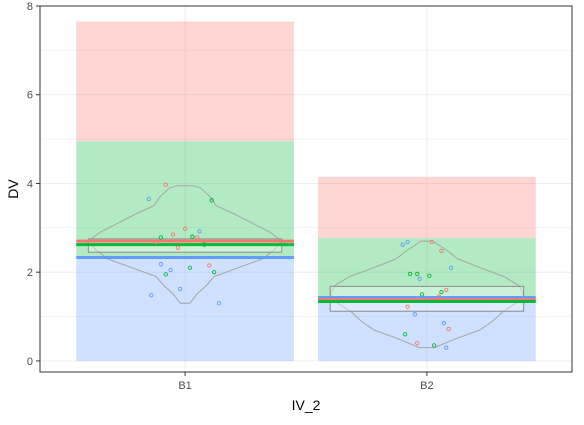  What do you see at coordinates (13, 189) in the screenshot?
I see `y-axis-title: DV` at bounding box center [13, 189].